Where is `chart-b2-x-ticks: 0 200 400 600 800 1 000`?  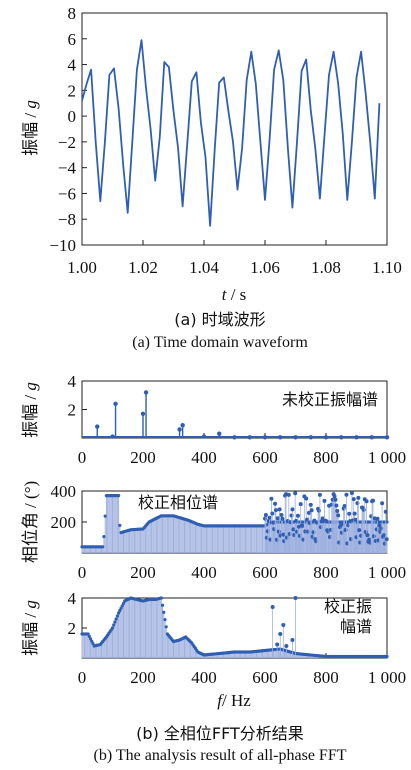
chart-b2-x-ticks: 0 200 400 600 800 1 000 is located at coordinates (242, 565).